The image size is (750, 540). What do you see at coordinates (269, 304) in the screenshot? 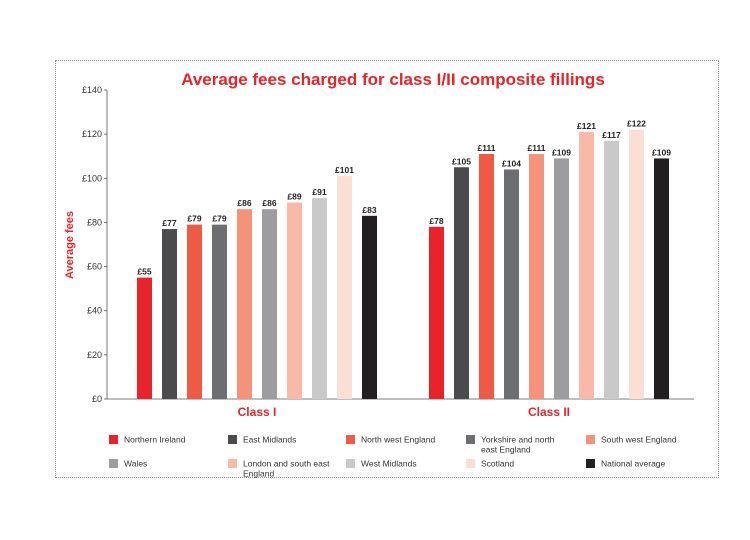
I see `bar-class-i-wales` at bounding box center [269, 304].